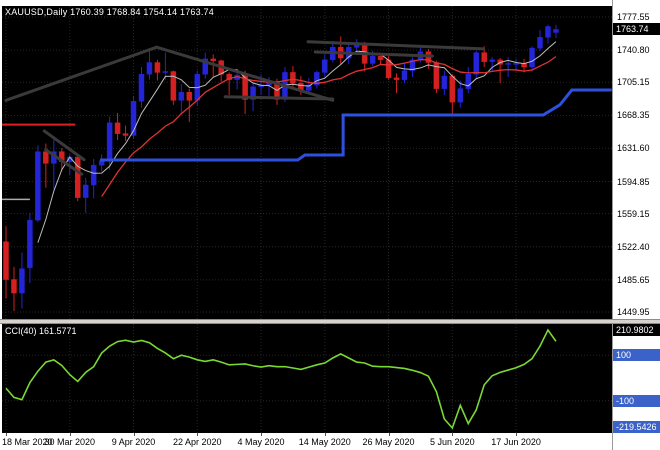 This screenshot has height=450, width=660. Describe the element at coordinates (636, 355) in the screenshot. I see `cci-level-badge: 100` at that location.